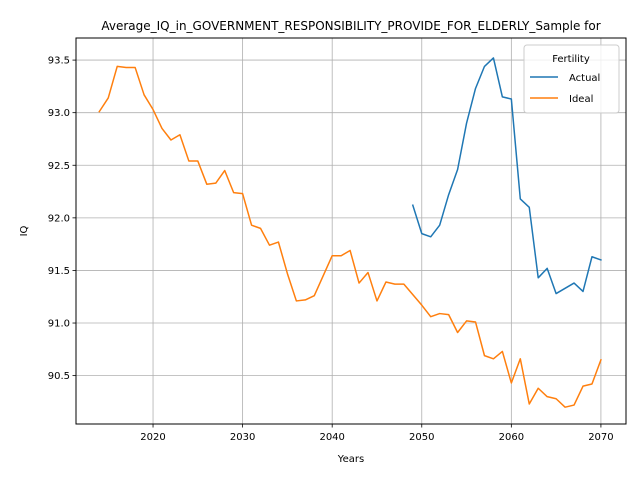 The image size is (640, 480). I want to click on y-tick-label: 92.0, so click(59, 218).